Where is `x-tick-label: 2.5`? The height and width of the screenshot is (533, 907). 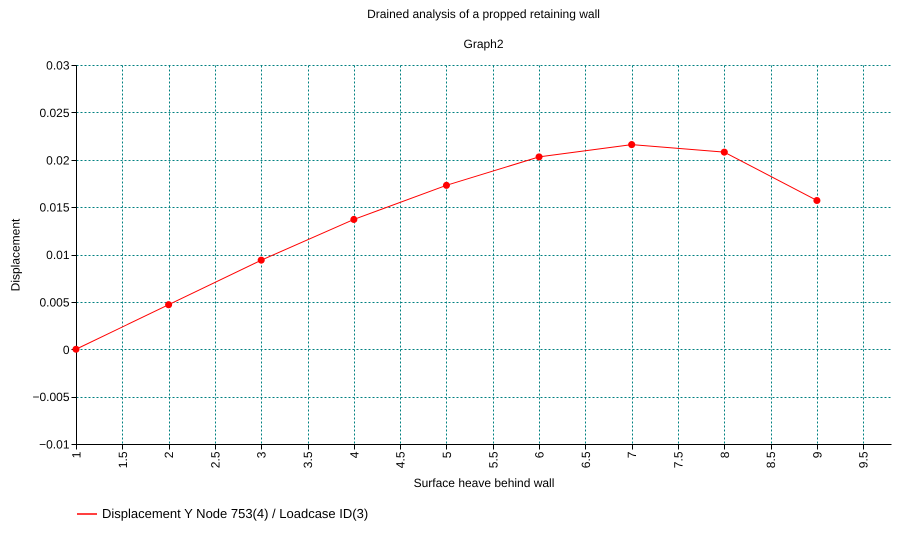
x-tick-label: 2.5 is located at coordinates (215, 459).